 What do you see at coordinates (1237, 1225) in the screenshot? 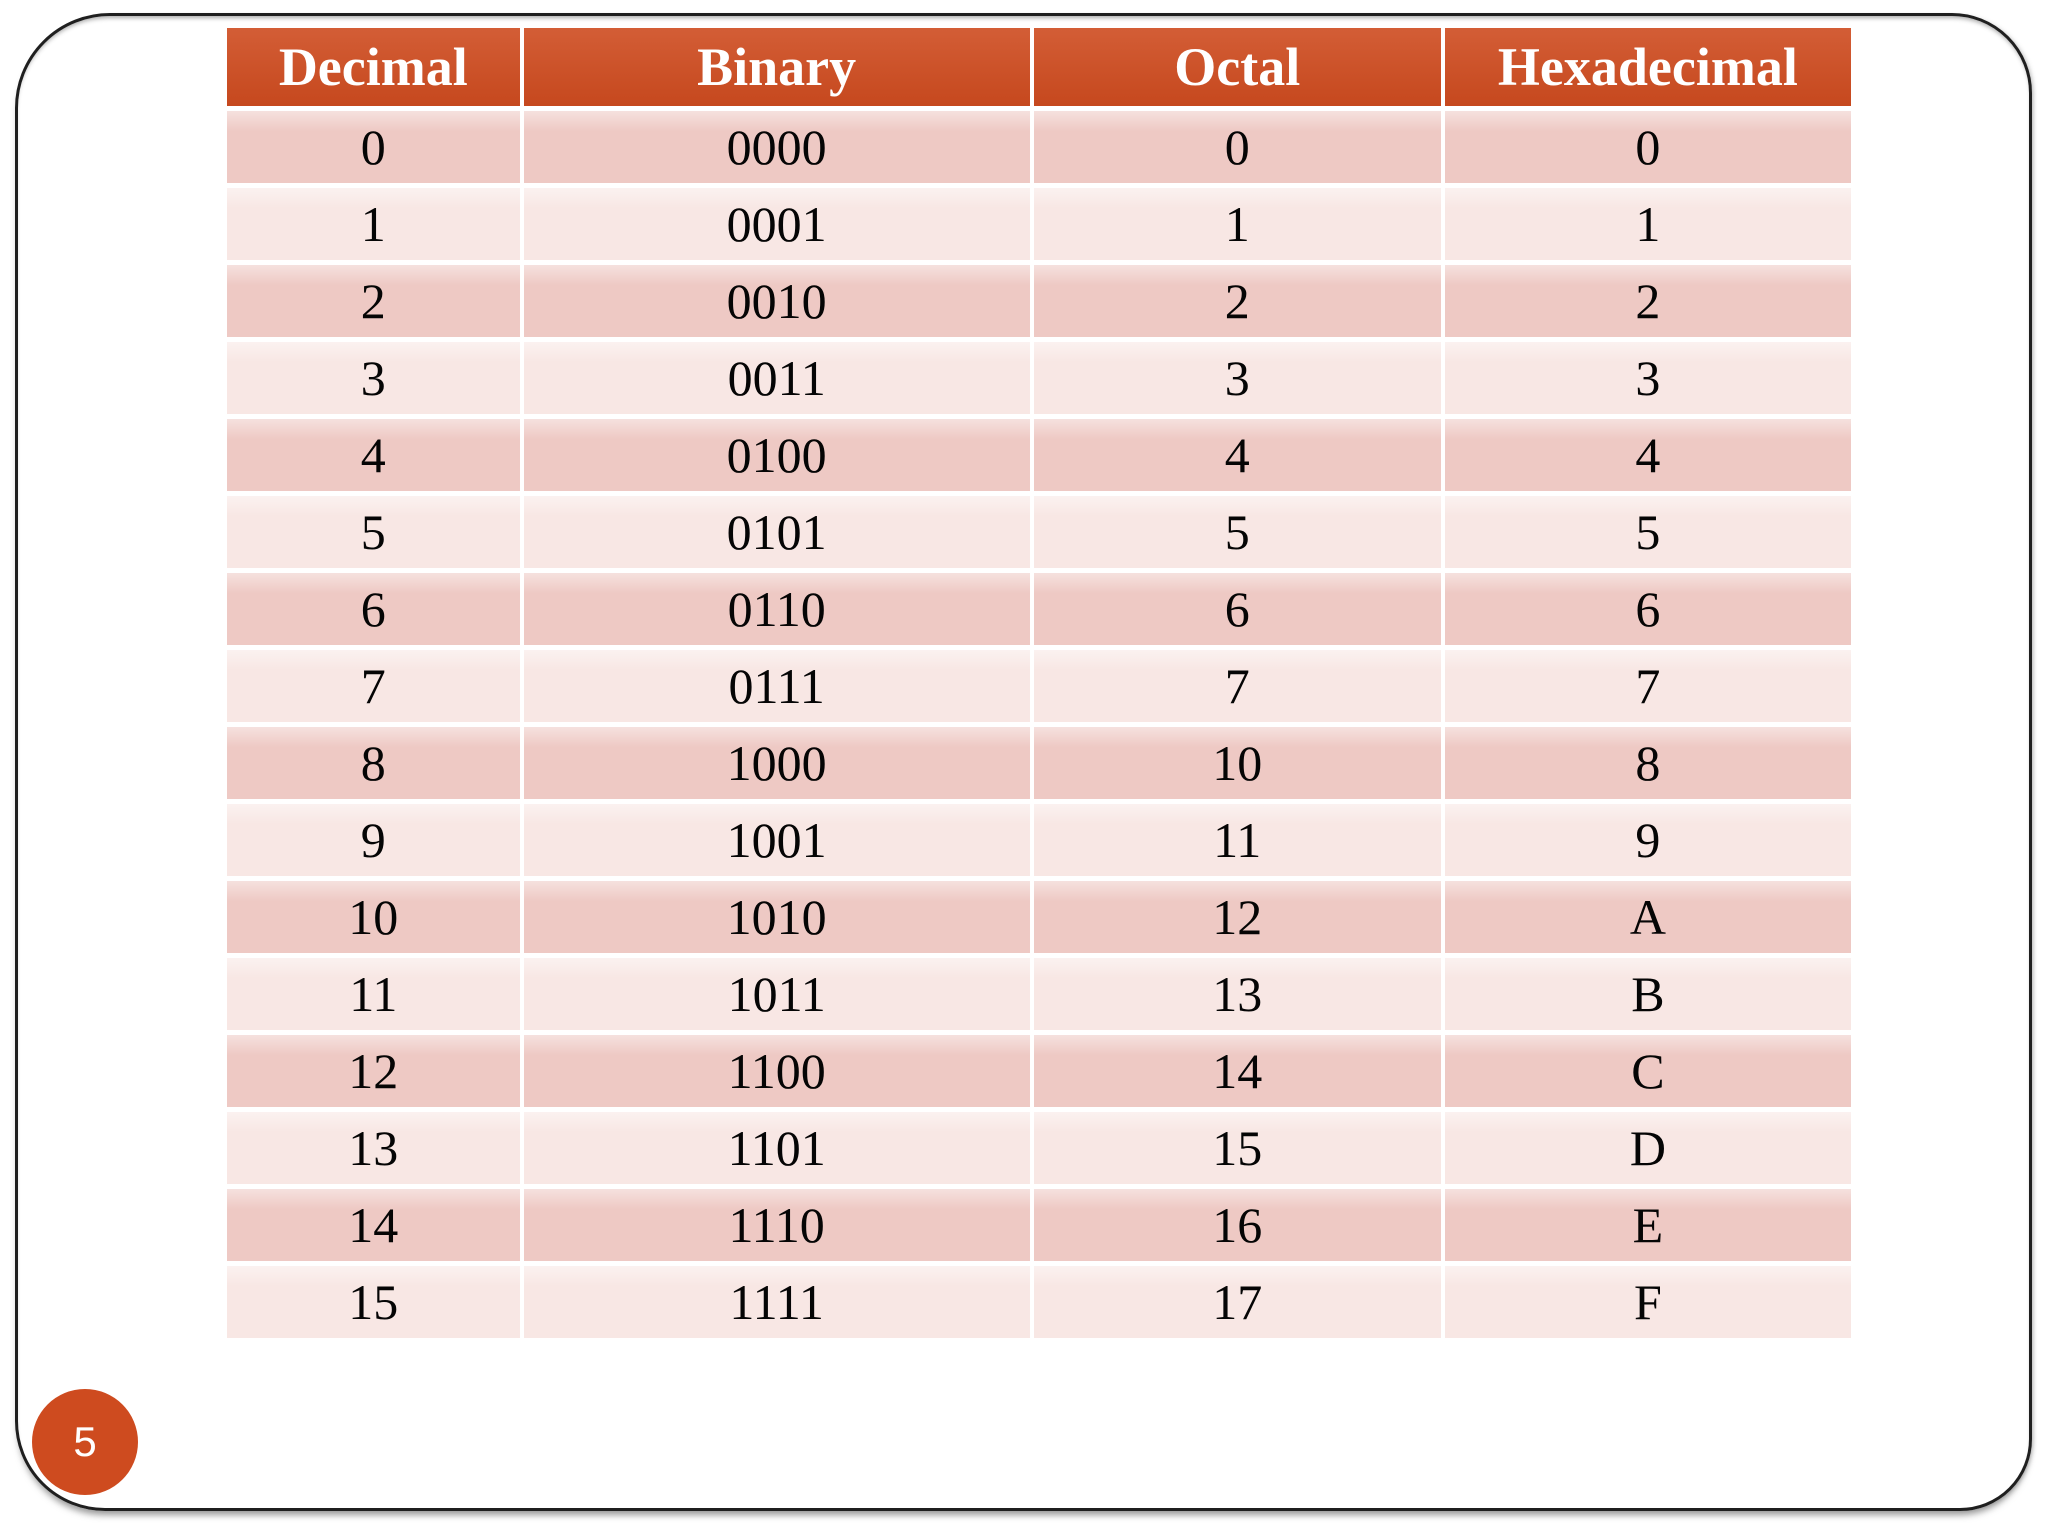
I see `cell-octal: 16` at bounding box center [1237, 1225].